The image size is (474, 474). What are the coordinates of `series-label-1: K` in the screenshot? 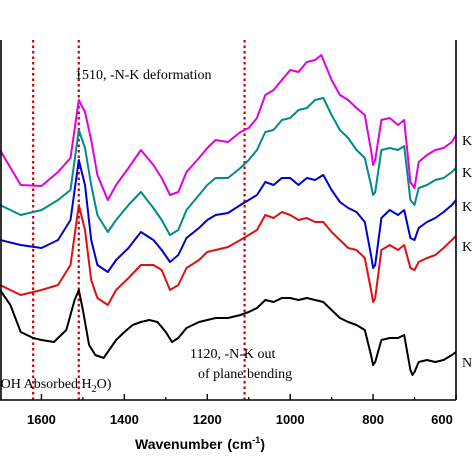 It's located at (467, 141).